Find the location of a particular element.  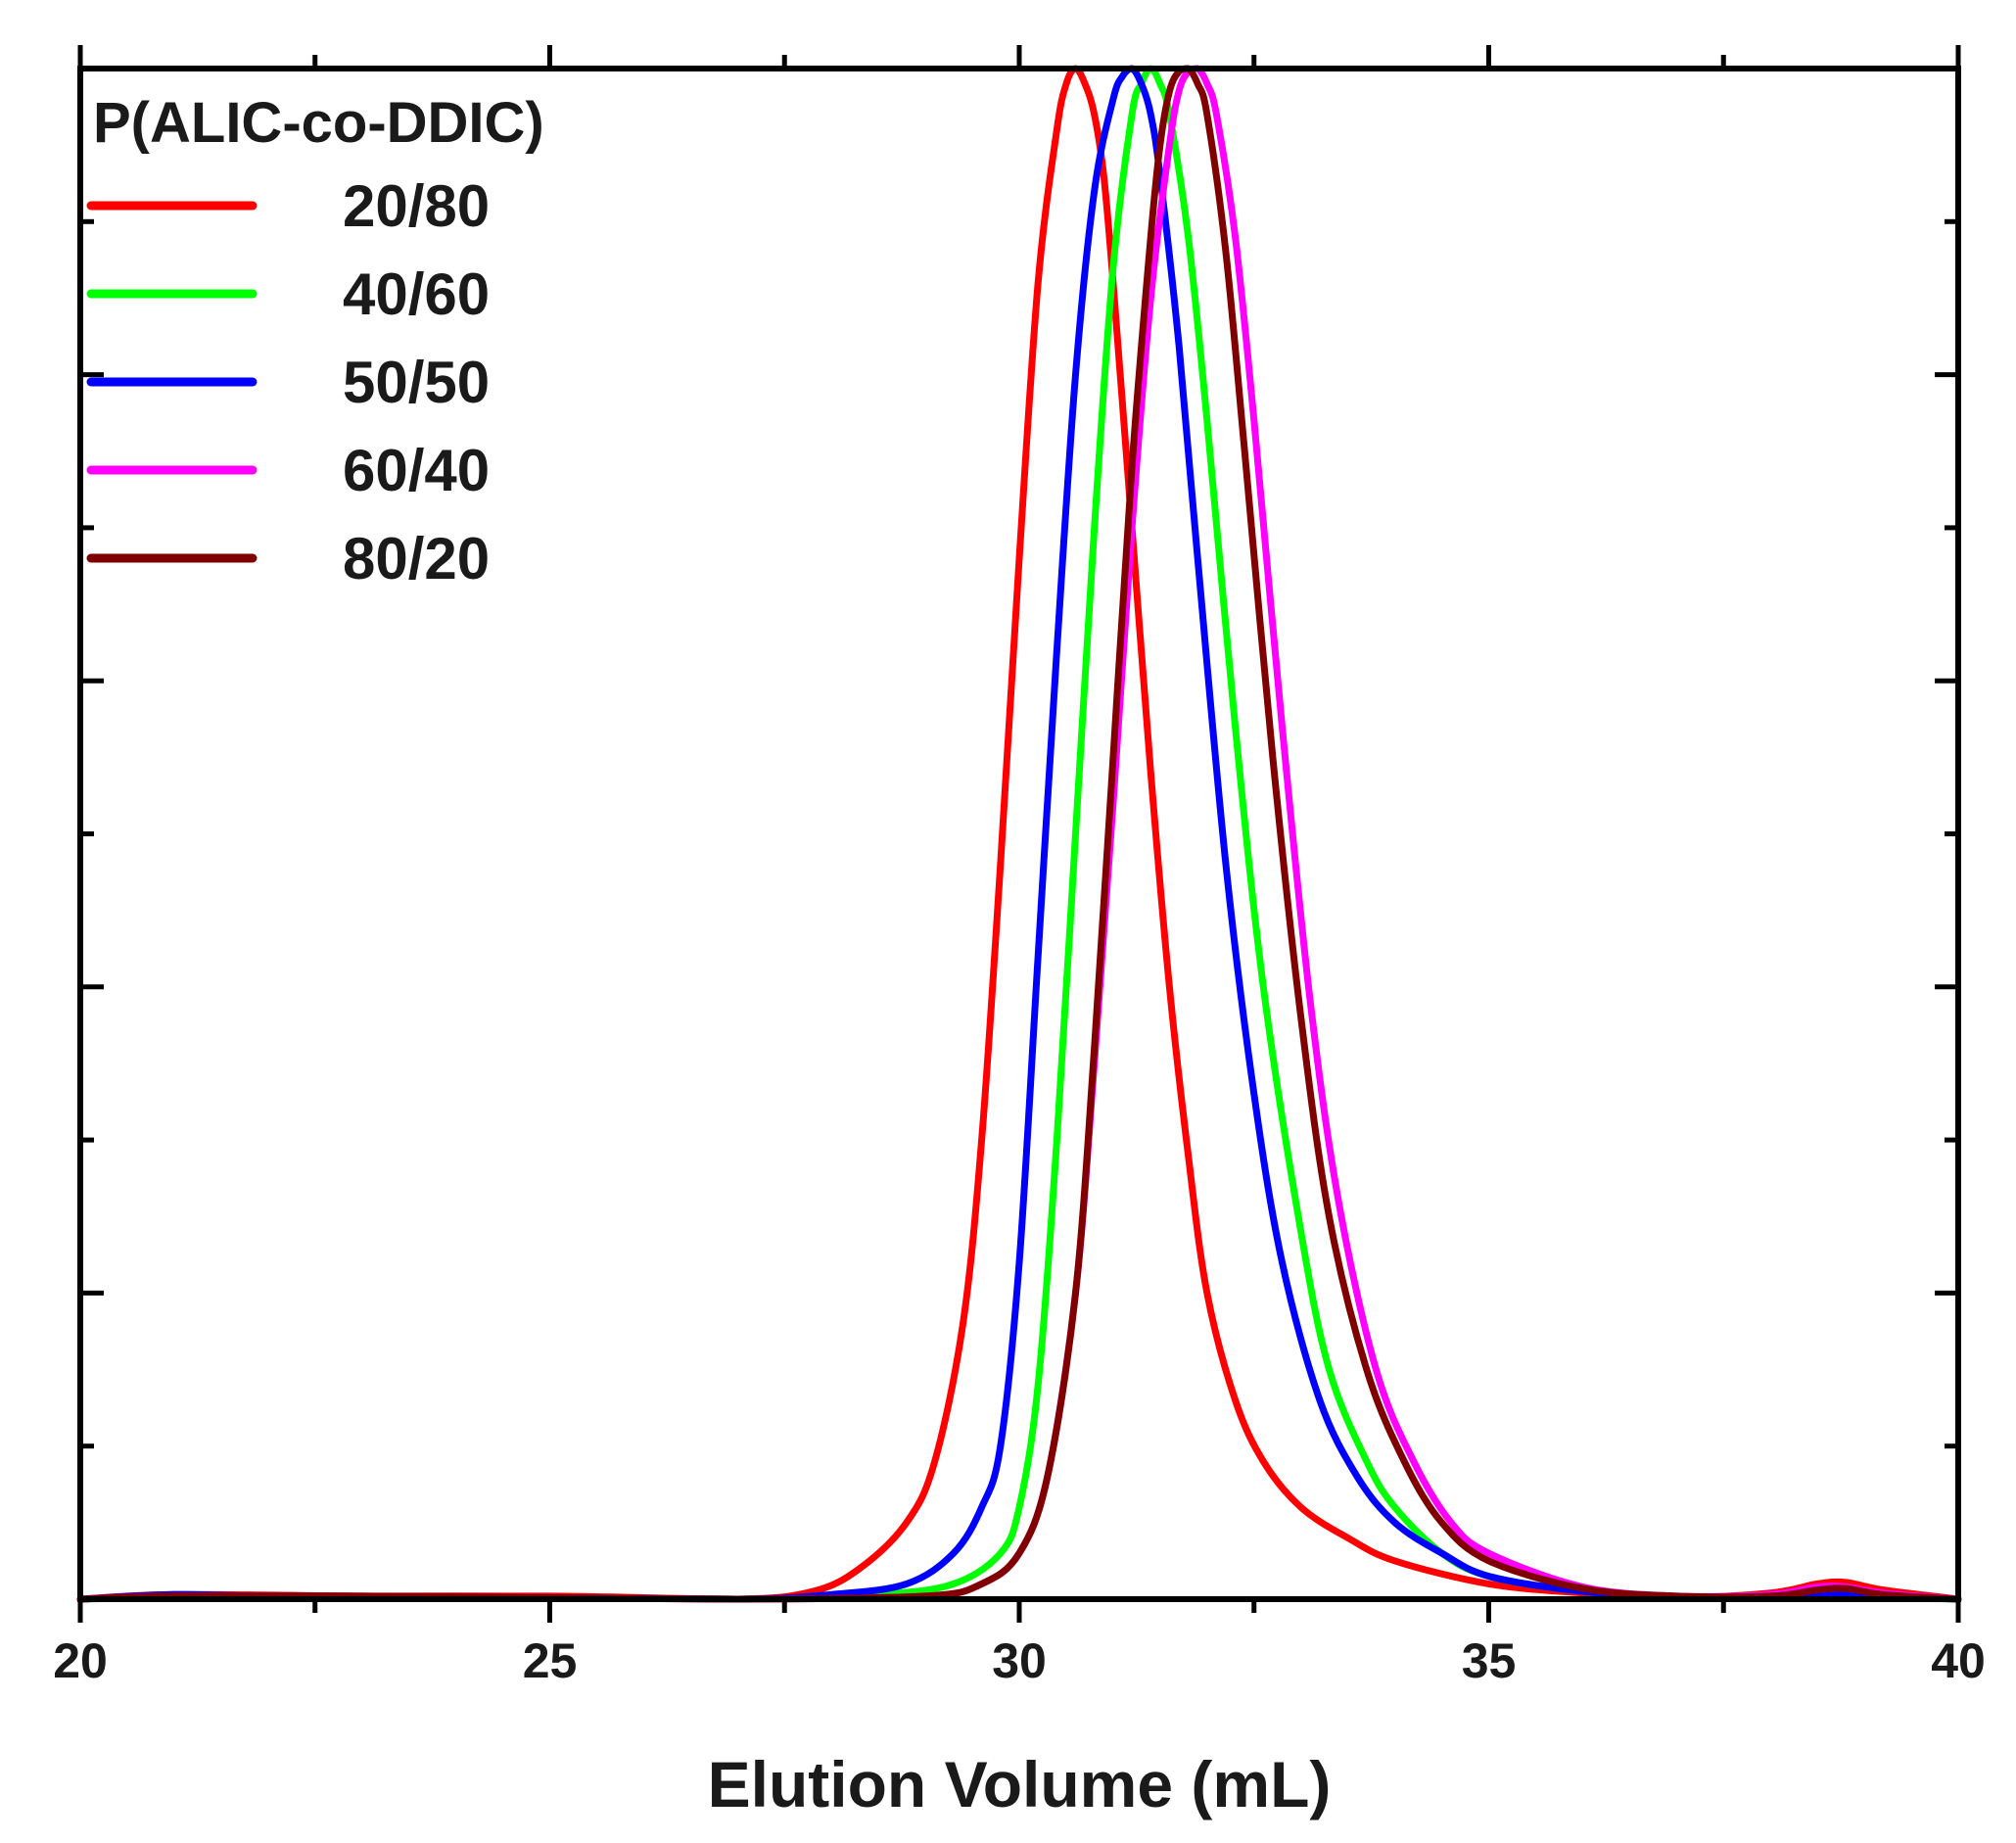

x-axis-title: Elution Volume (mL) is located at coordinates (1020, 1784).